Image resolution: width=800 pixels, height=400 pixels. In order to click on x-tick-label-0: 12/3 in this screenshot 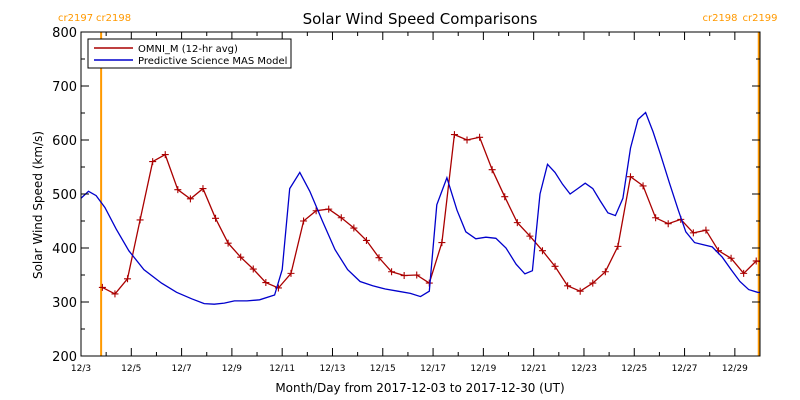, I will do `click(81, 369)`.